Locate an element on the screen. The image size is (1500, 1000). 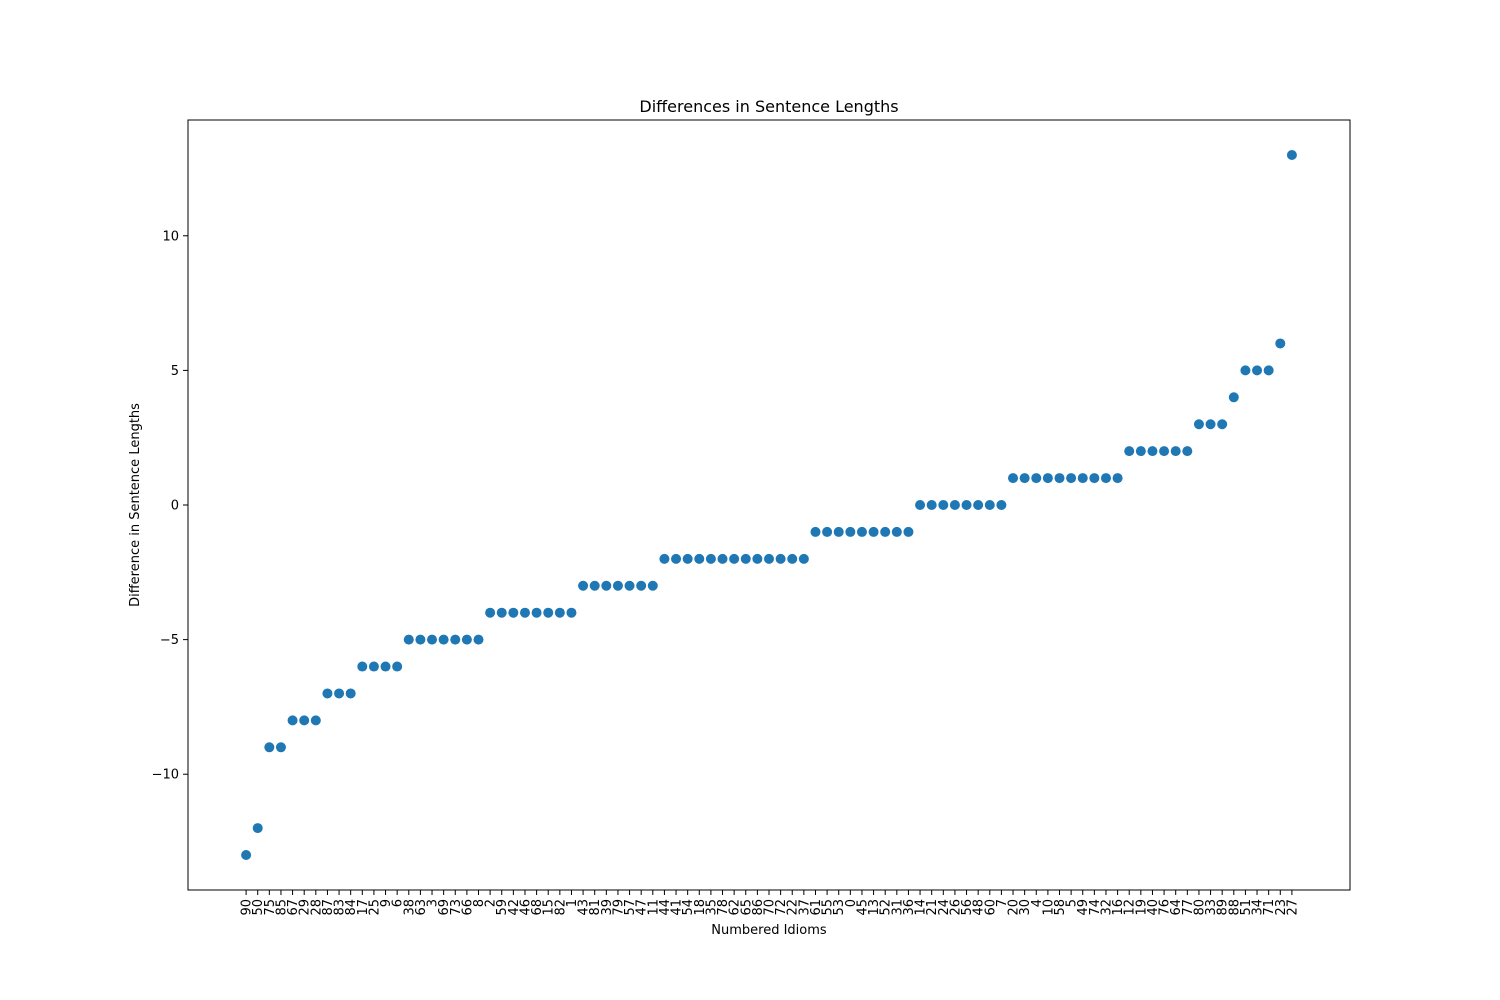
x-tick-label: 28 is located at coordinates (316, 907).